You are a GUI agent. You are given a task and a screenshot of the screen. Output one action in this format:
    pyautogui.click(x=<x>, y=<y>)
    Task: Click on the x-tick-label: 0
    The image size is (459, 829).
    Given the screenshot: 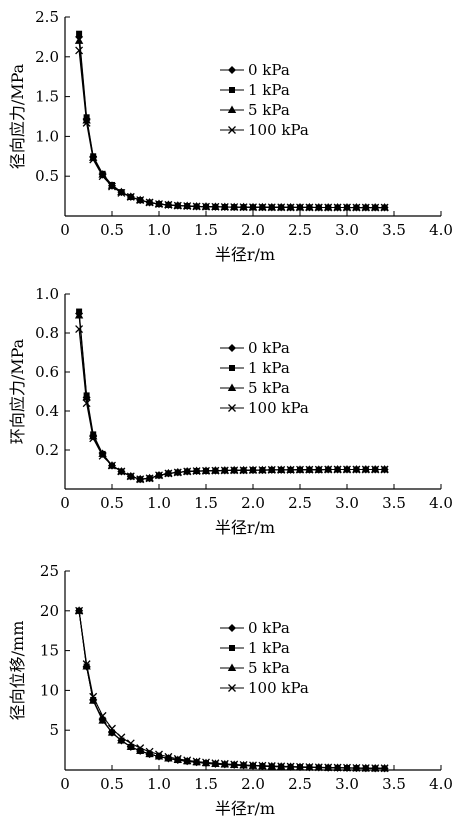 What is the action you would take?
    pyautogui.click(x=65, y=503)
    